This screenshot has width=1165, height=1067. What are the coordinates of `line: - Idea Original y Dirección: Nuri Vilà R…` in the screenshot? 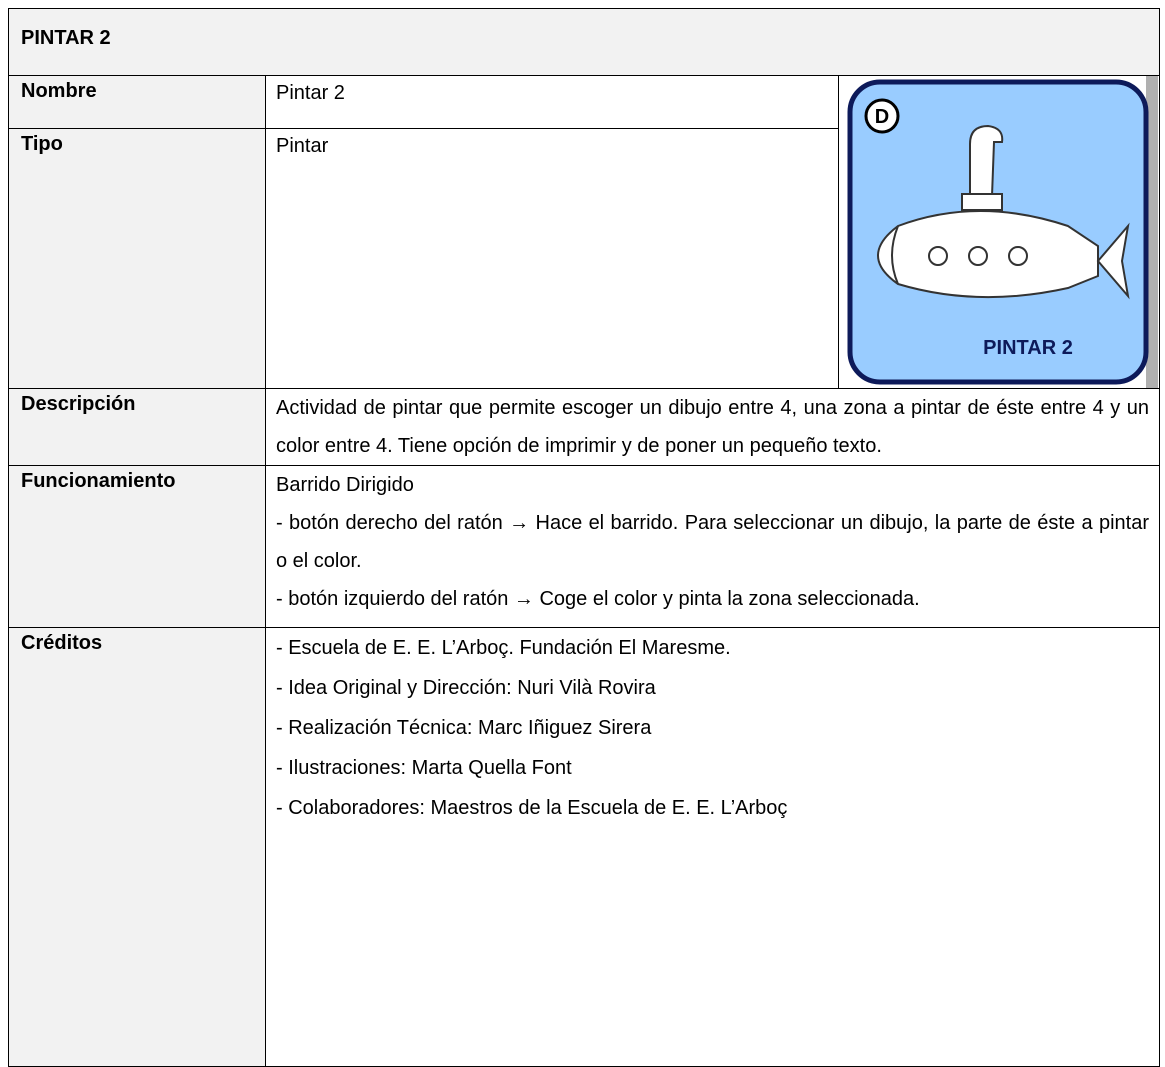 It's located at (466, 688).